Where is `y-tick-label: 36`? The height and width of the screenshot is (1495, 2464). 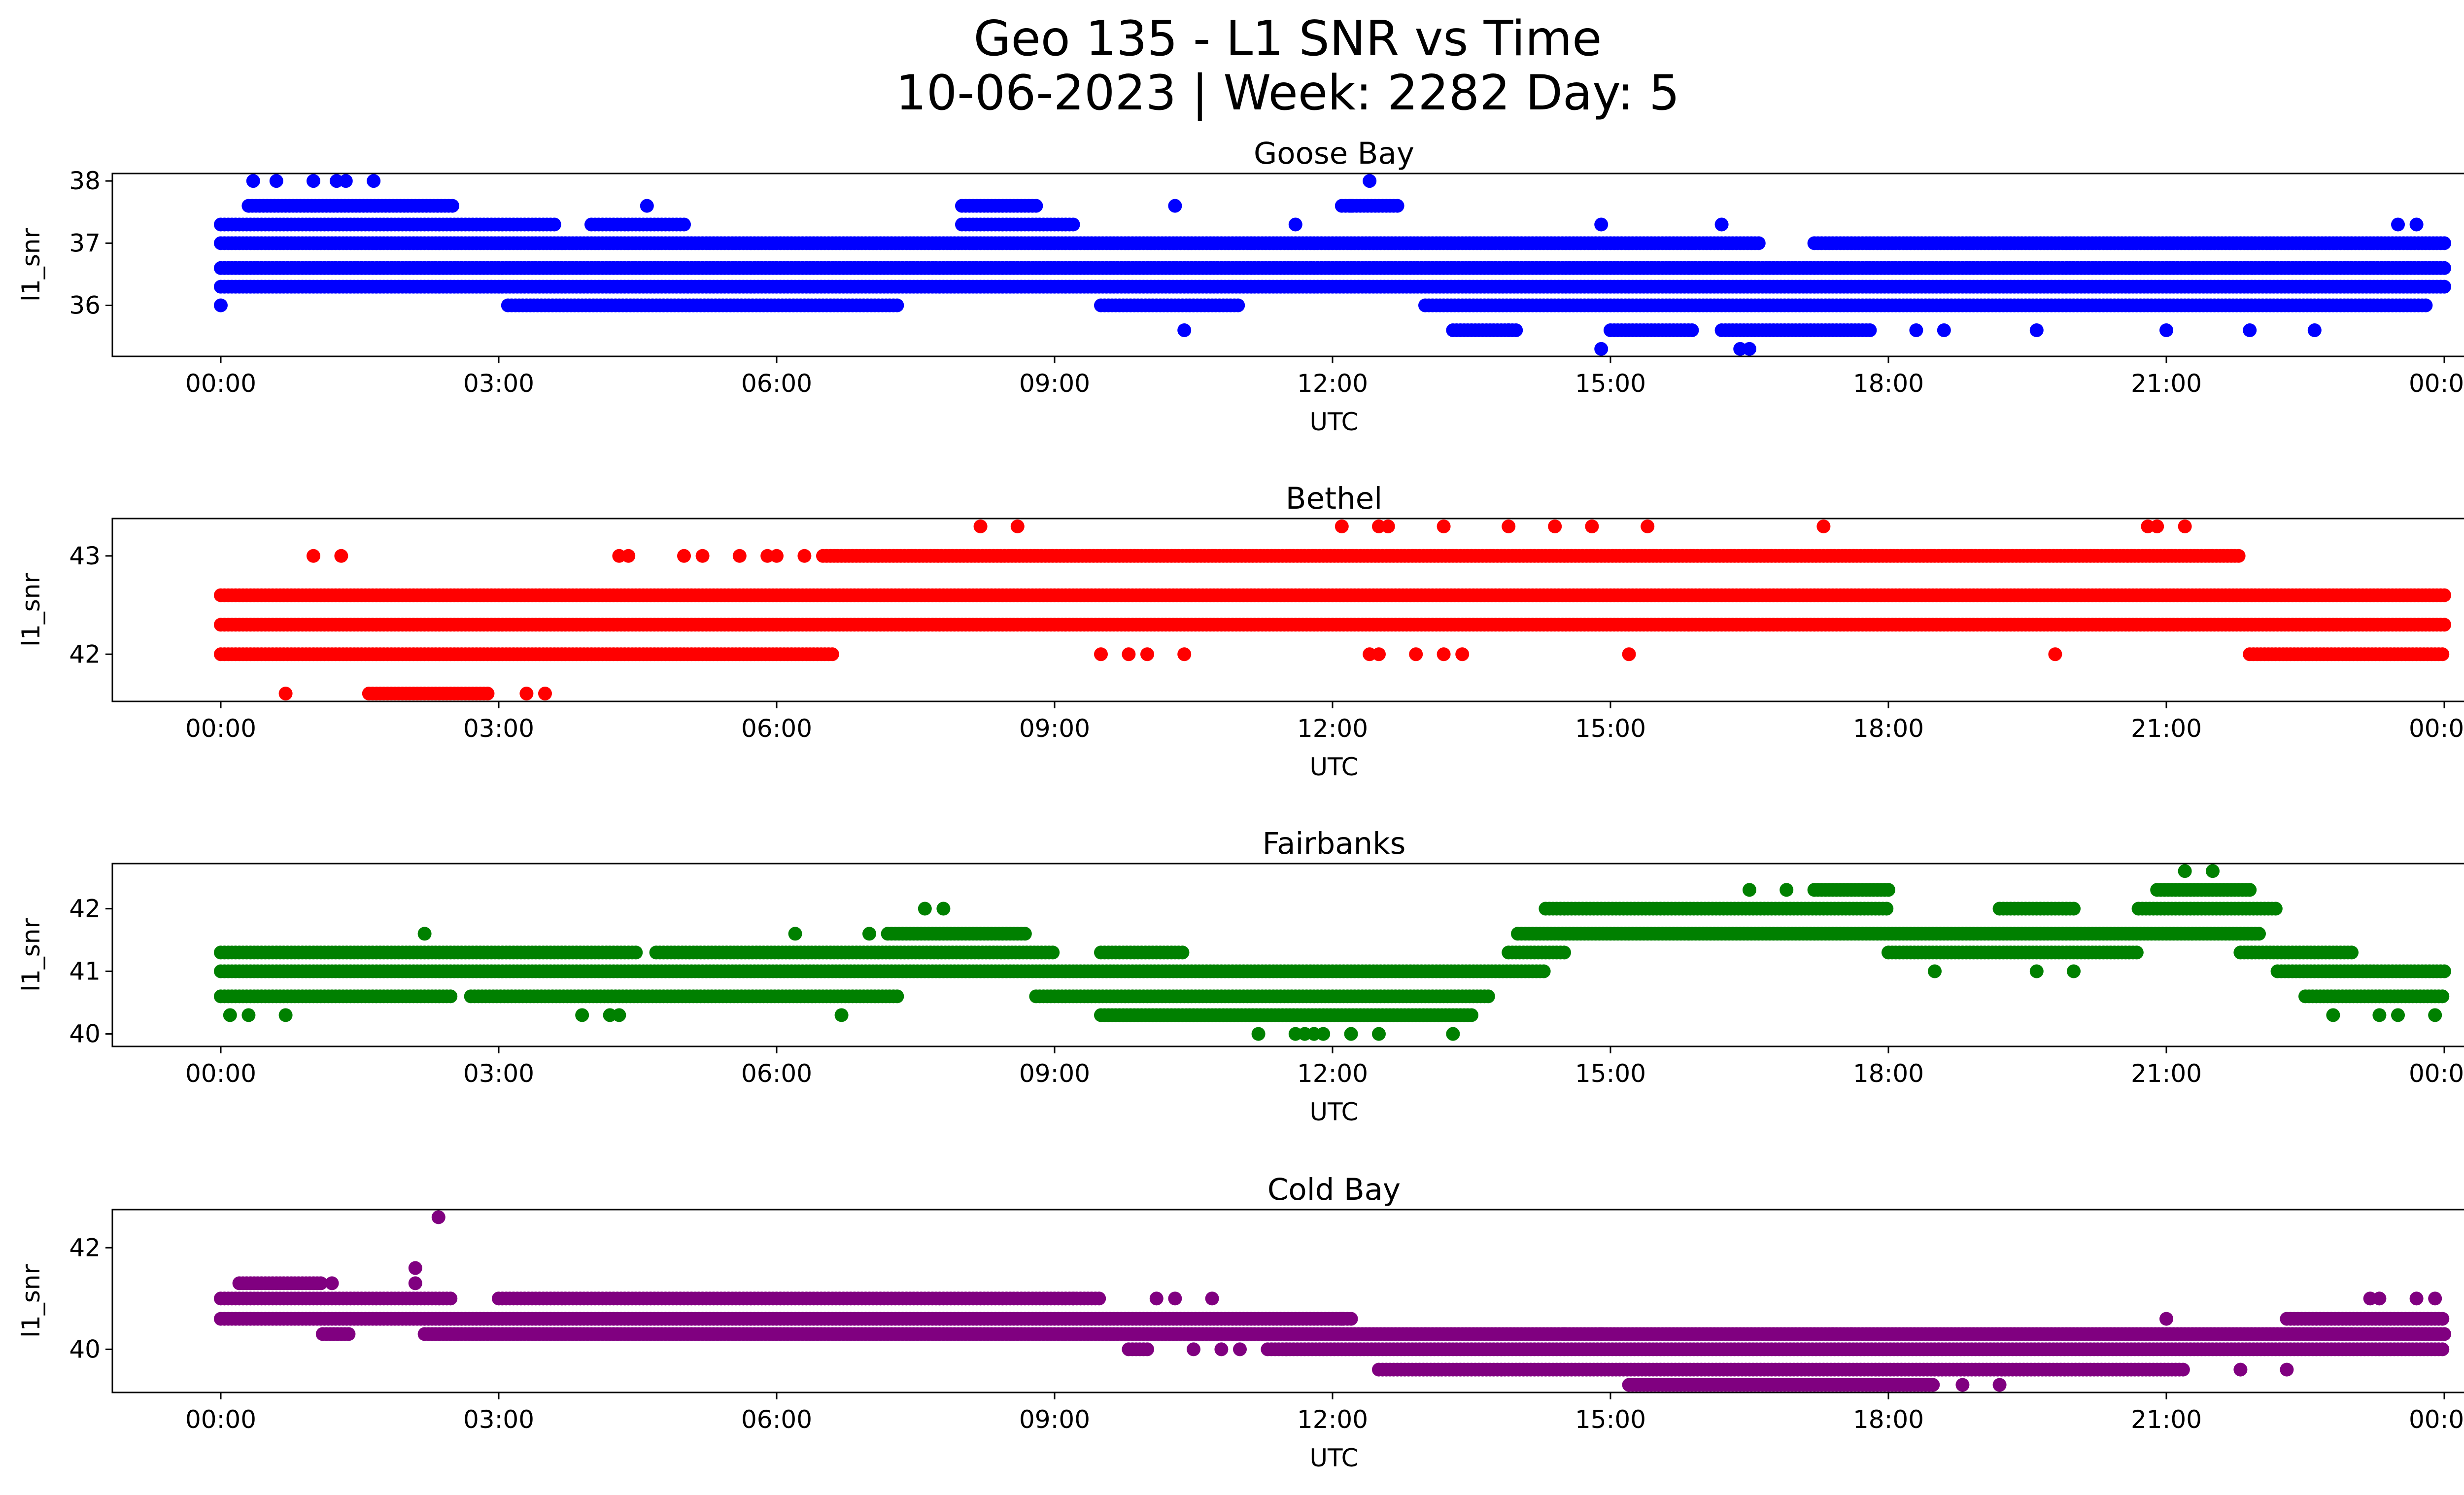 y-tick-label: 36 is located at coordinates (85, 305).